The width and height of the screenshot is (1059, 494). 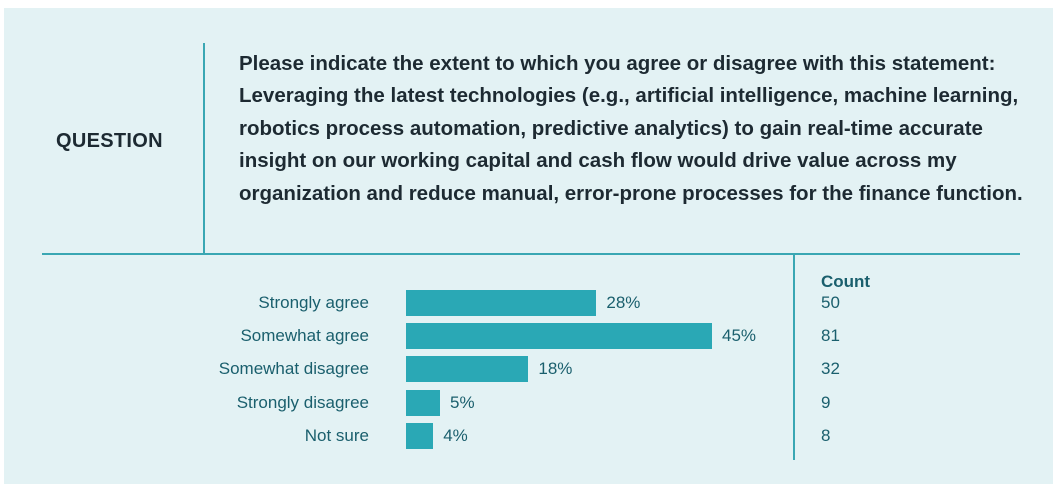 What do you see at coordinates (826, 402) in the screenshot?
I see `count-value: 9` at bounding box center [826, 402].